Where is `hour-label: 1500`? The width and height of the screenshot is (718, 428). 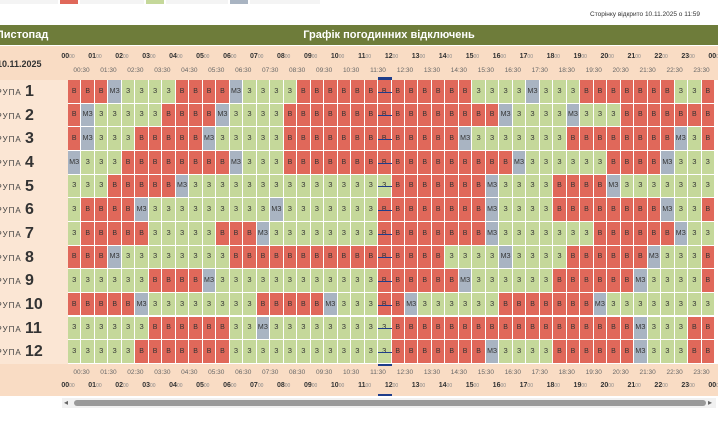
hour-label: 1500 is located at coordinates (472, 56).